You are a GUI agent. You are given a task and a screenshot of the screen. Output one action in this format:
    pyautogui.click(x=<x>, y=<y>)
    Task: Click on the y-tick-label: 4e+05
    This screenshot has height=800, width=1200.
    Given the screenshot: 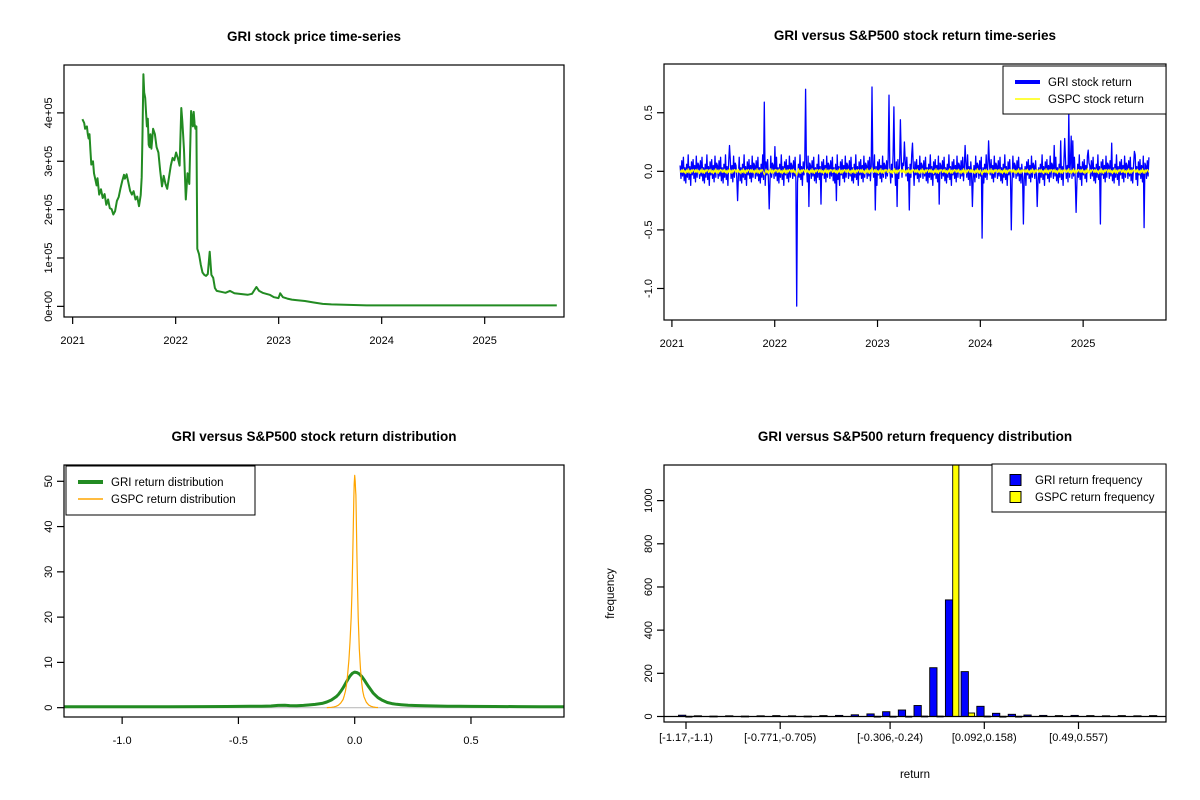 What is the action you would take?
    pyautogui.click(x=49, y=112)
    